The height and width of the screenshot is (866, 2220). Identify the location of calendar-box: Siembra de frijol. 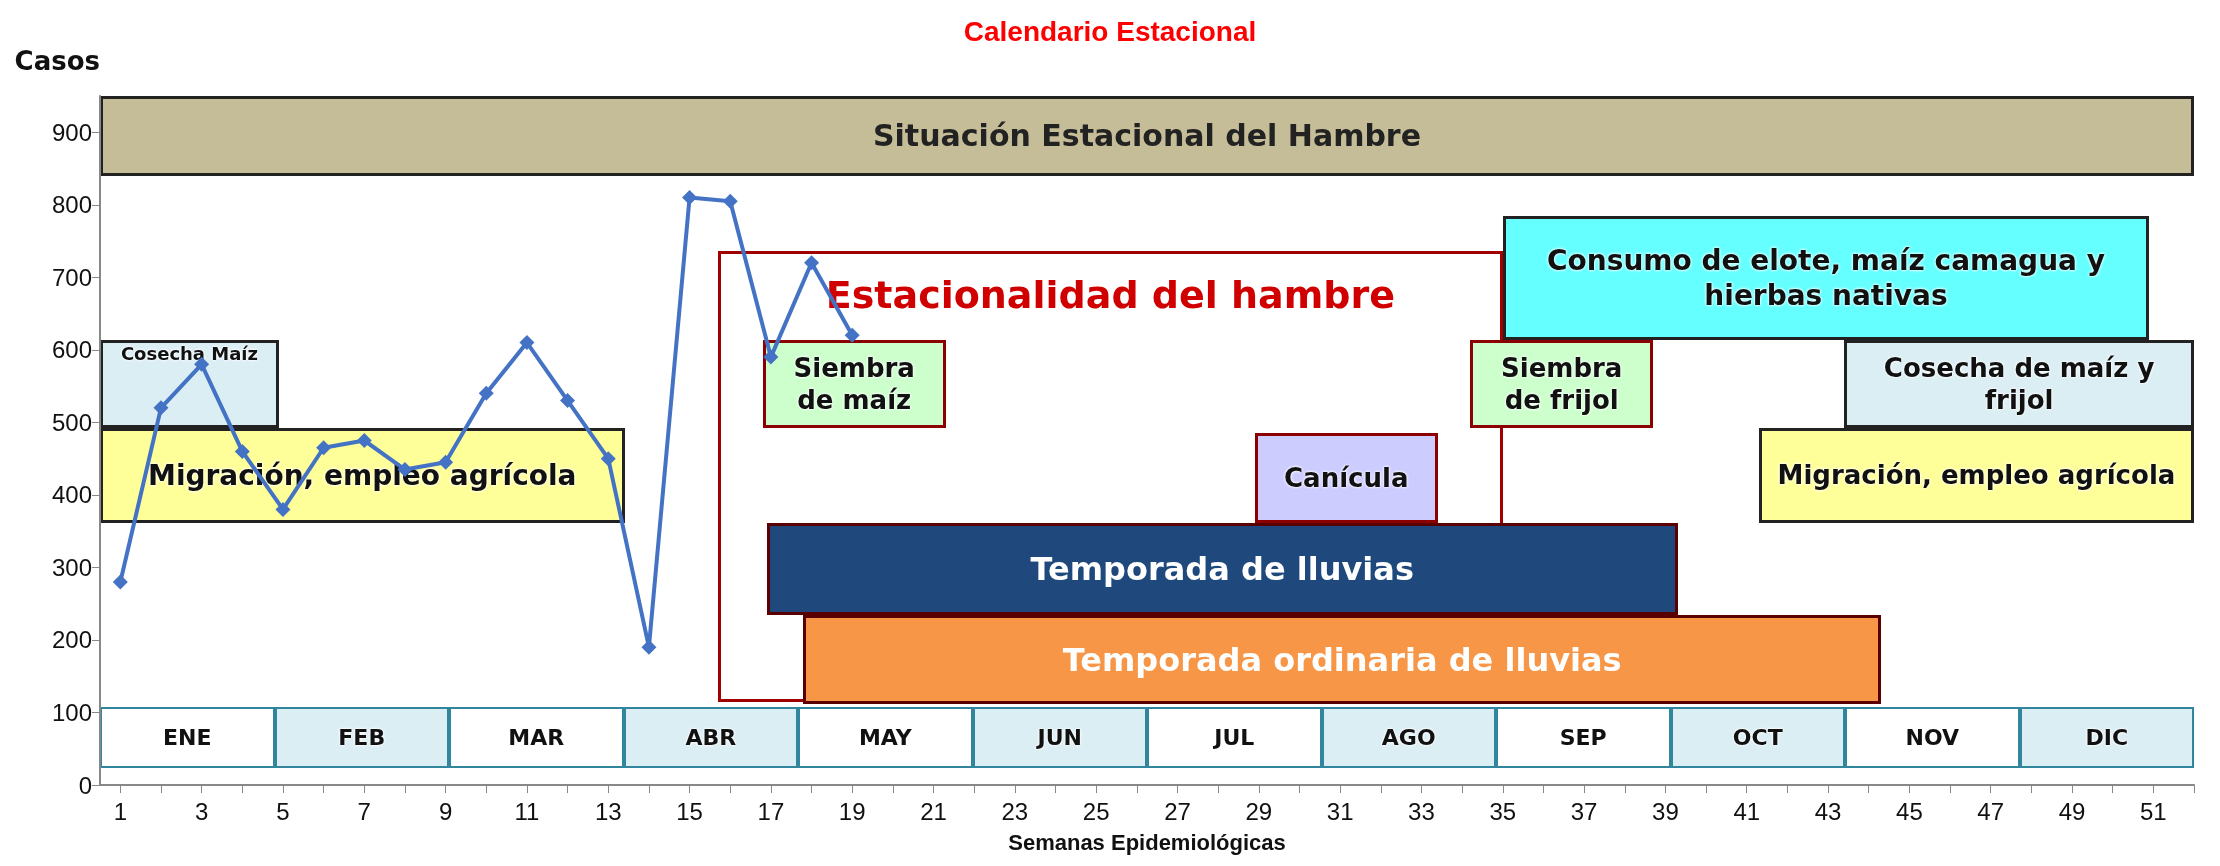
(1562, 384).